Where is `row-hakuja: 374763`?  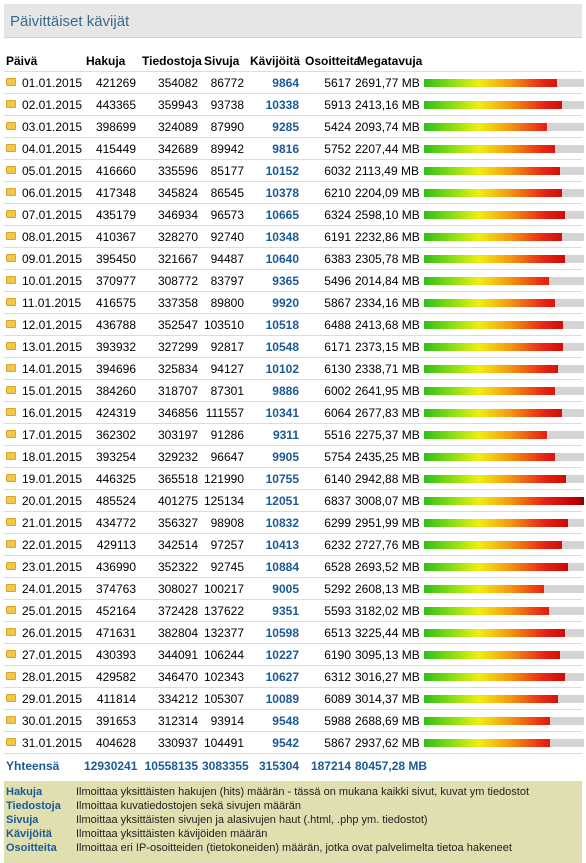 row-hakuja: 374763 is located at coordinates (112, 588).